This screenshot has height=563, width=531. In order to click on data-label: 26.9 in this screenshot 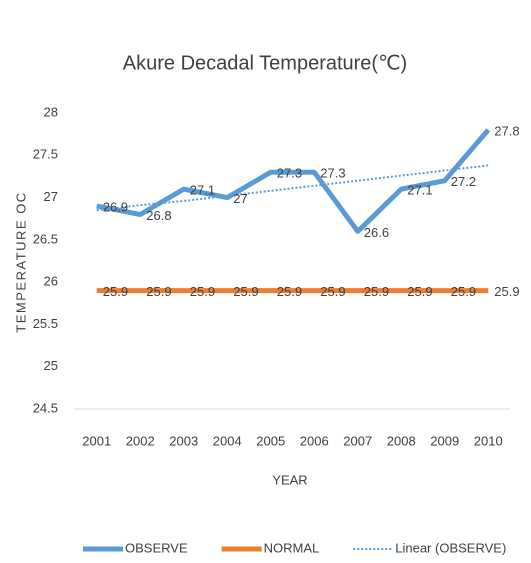, I will do `click(115, 206)`.